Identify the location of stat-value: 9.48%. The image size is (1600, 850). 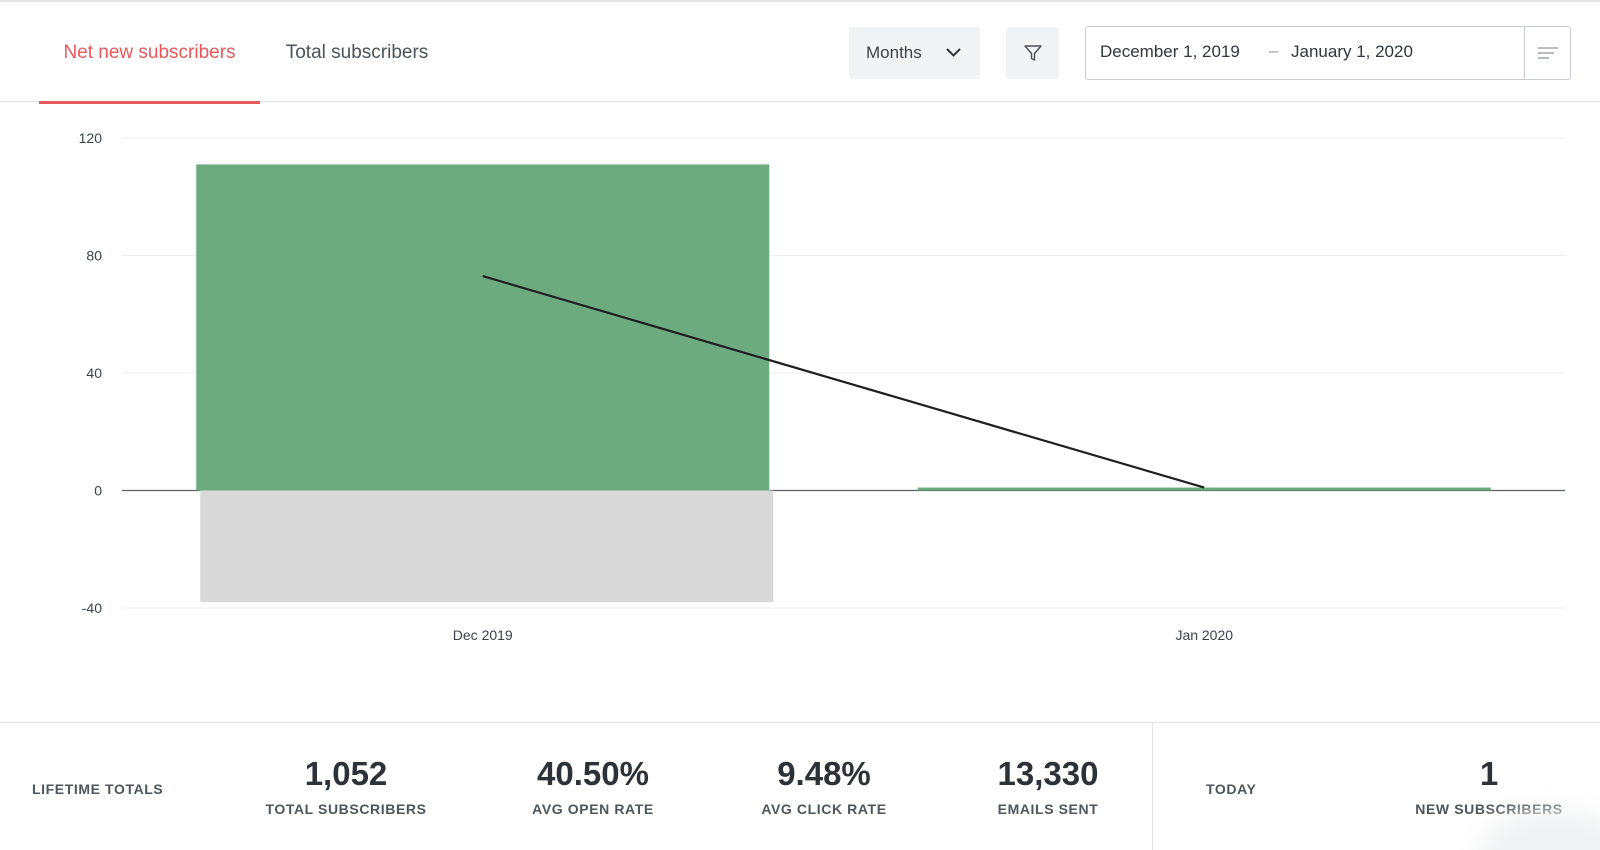
(824, 773).